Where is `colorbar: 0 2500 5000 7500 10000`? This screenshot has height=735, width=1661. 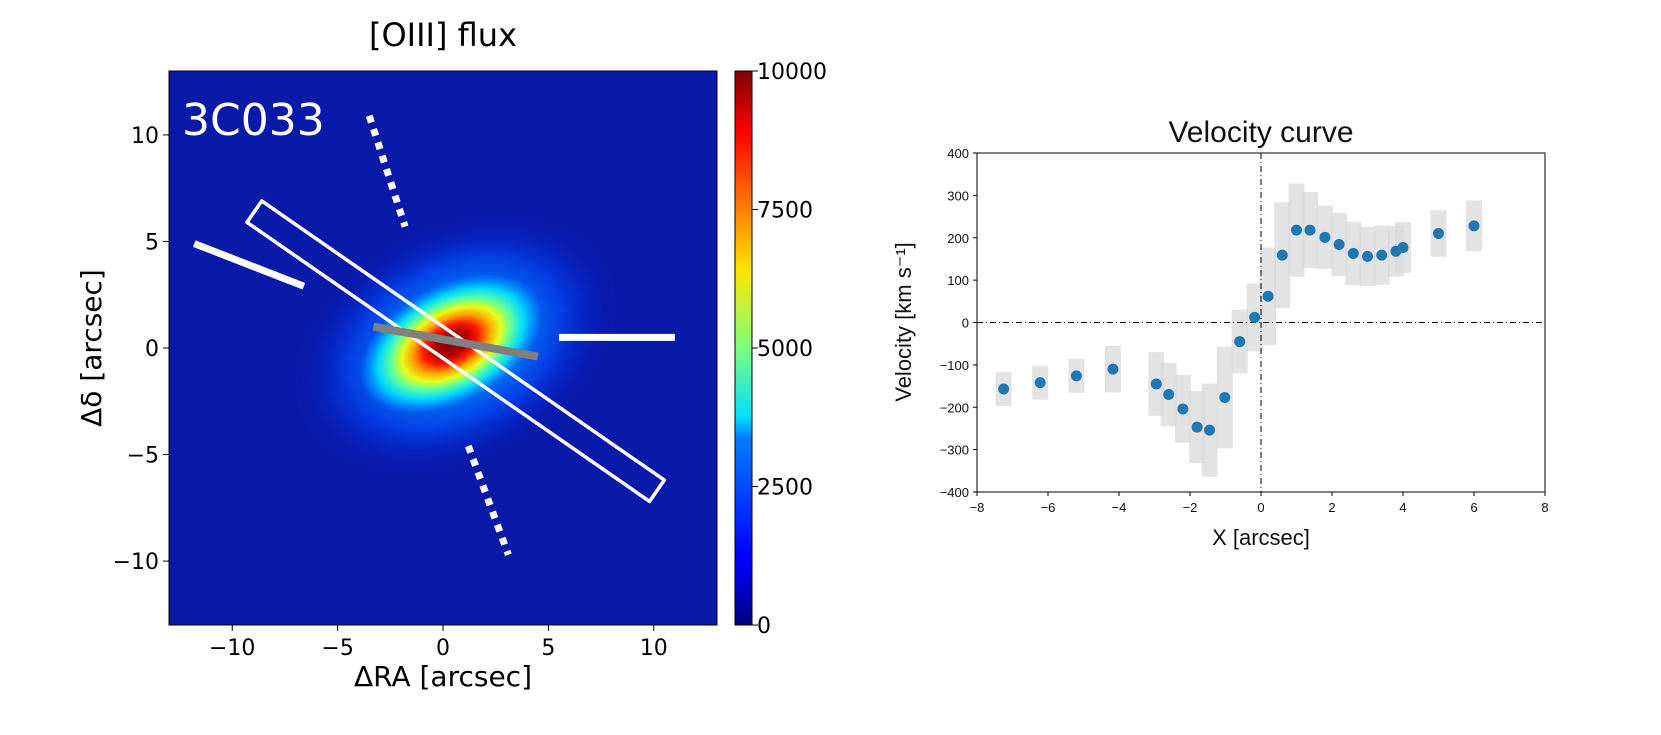
colorbar: 0 2500 5000 7500 10000 is located at coordinates (780, 349).